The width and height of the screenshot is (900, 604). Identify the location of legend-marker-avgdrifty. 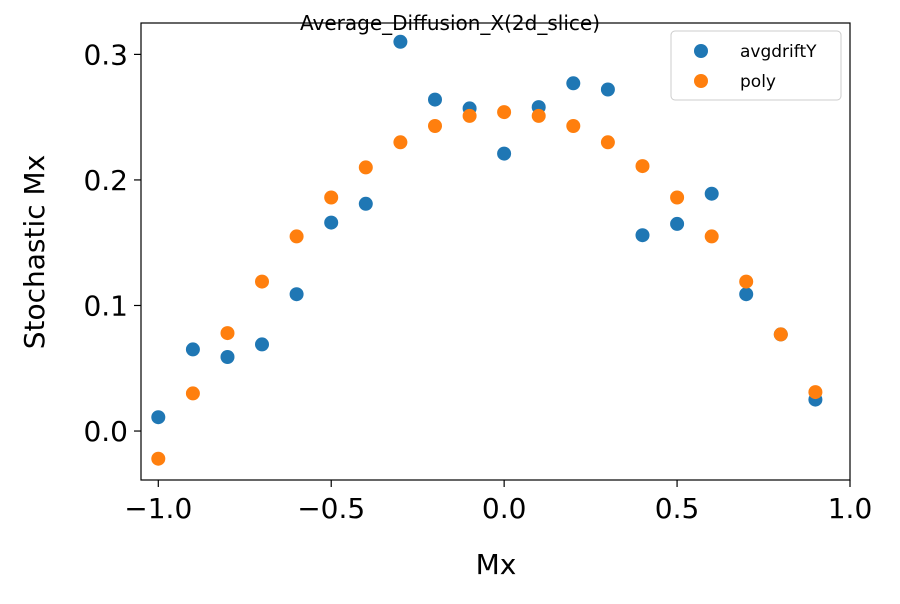
(701, 51).